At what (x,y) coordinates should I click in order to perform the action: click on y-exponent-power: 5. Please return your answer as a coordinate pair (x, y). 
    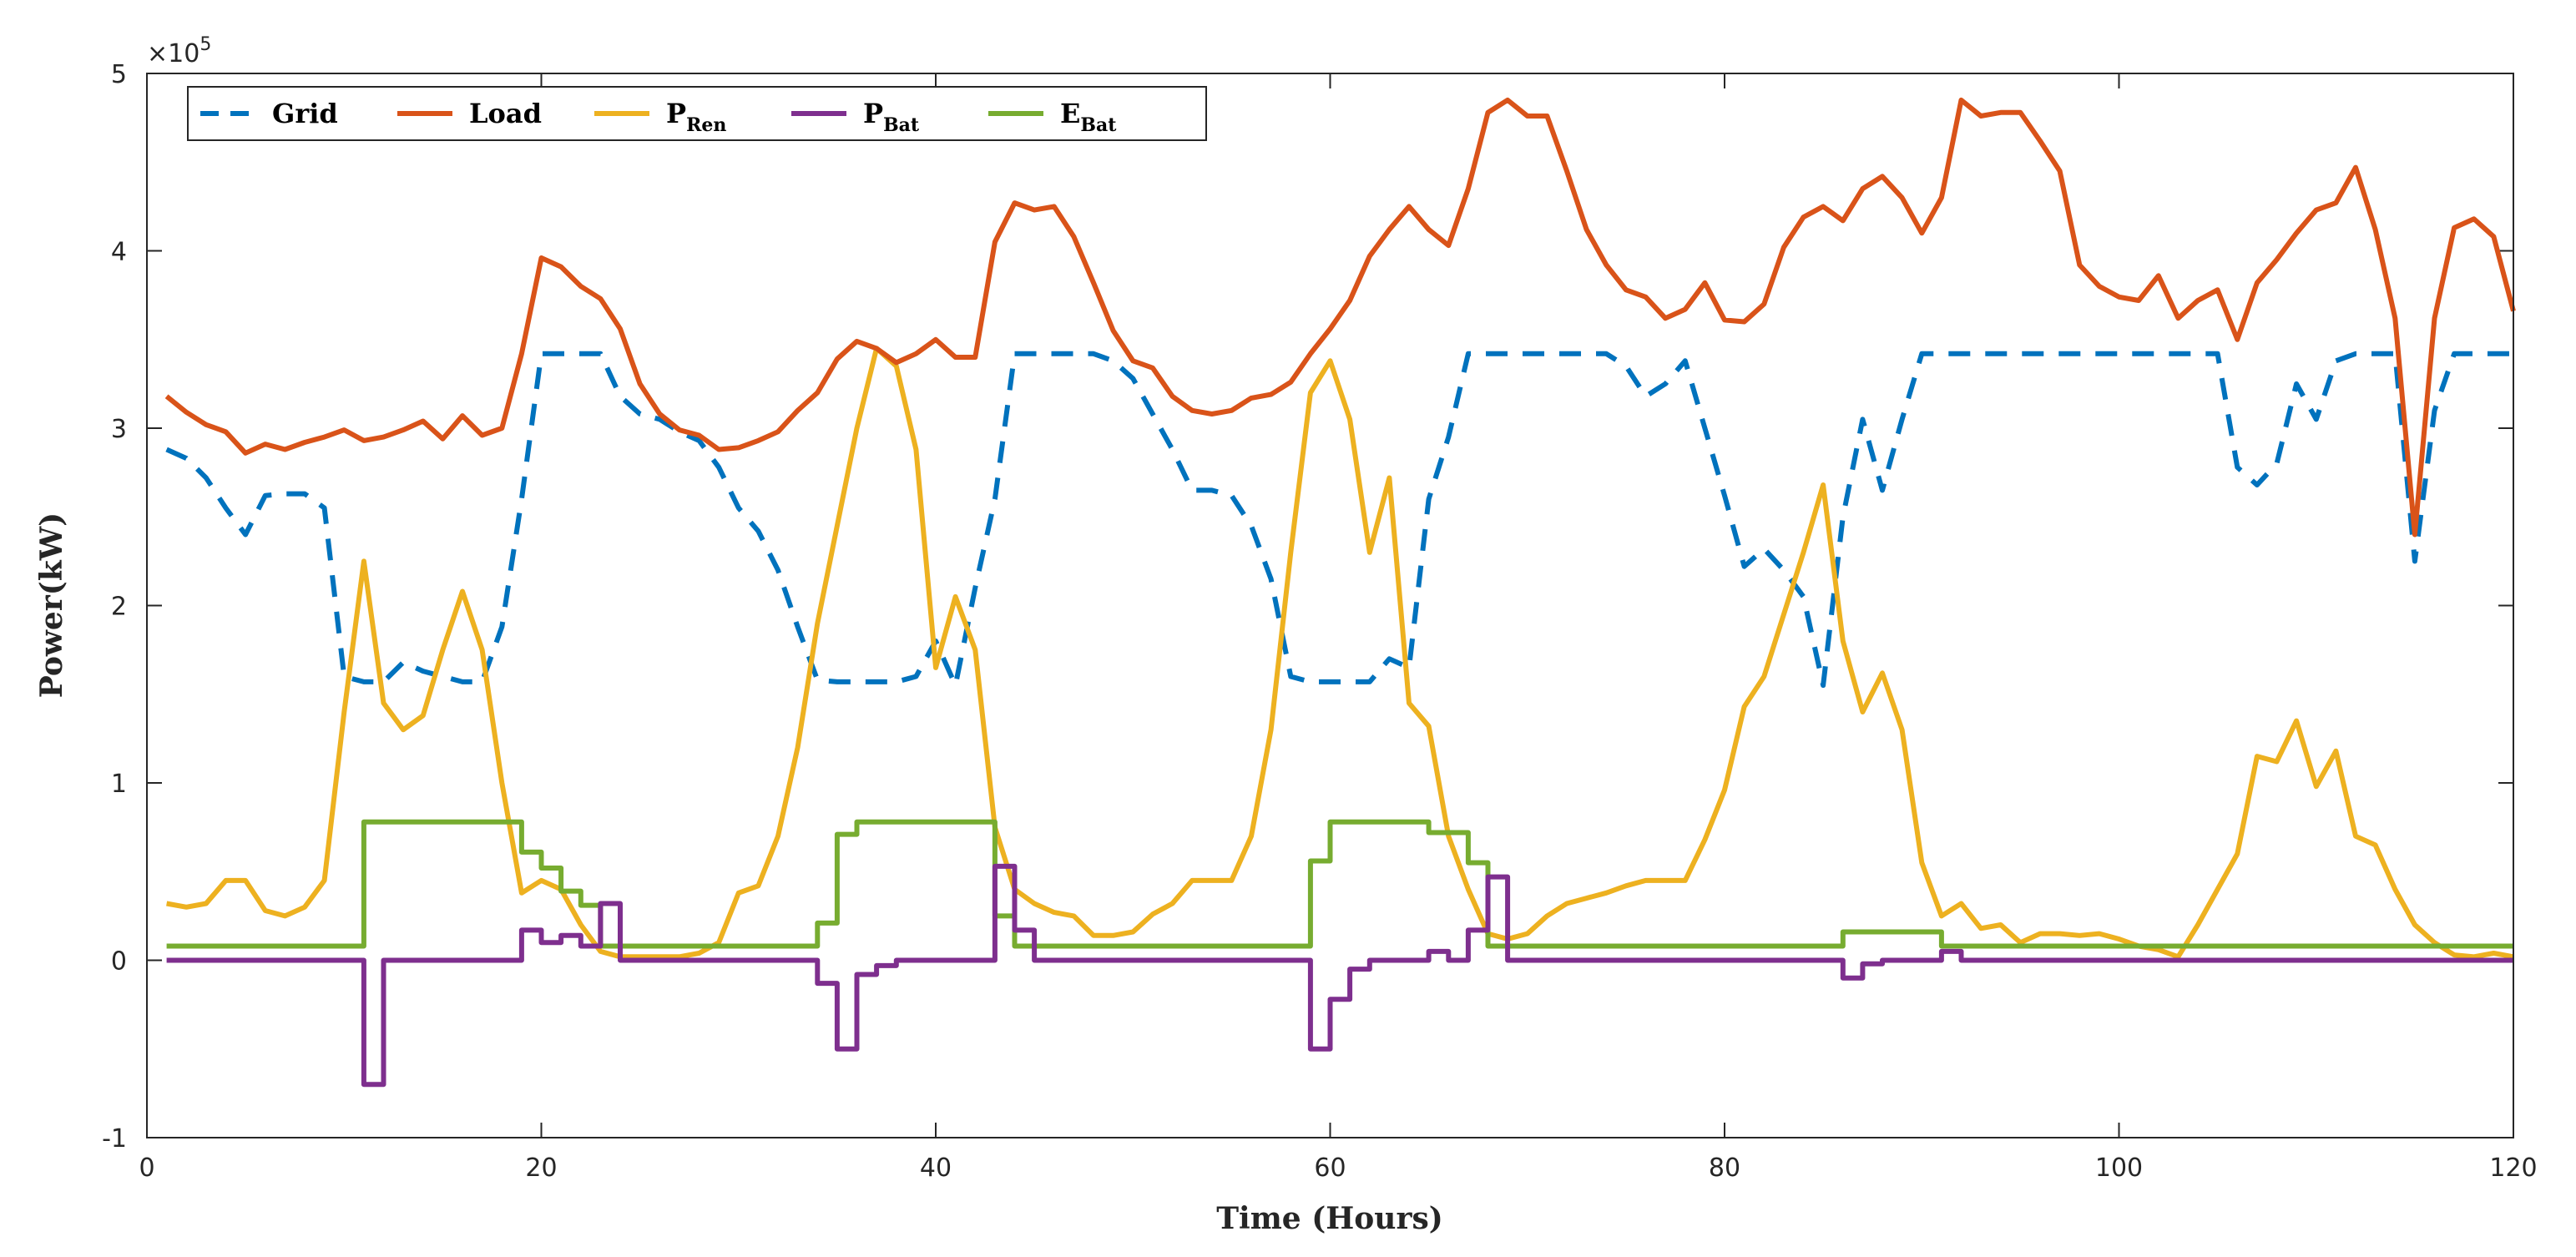
    Looking at the image, I should click on (205, 45).